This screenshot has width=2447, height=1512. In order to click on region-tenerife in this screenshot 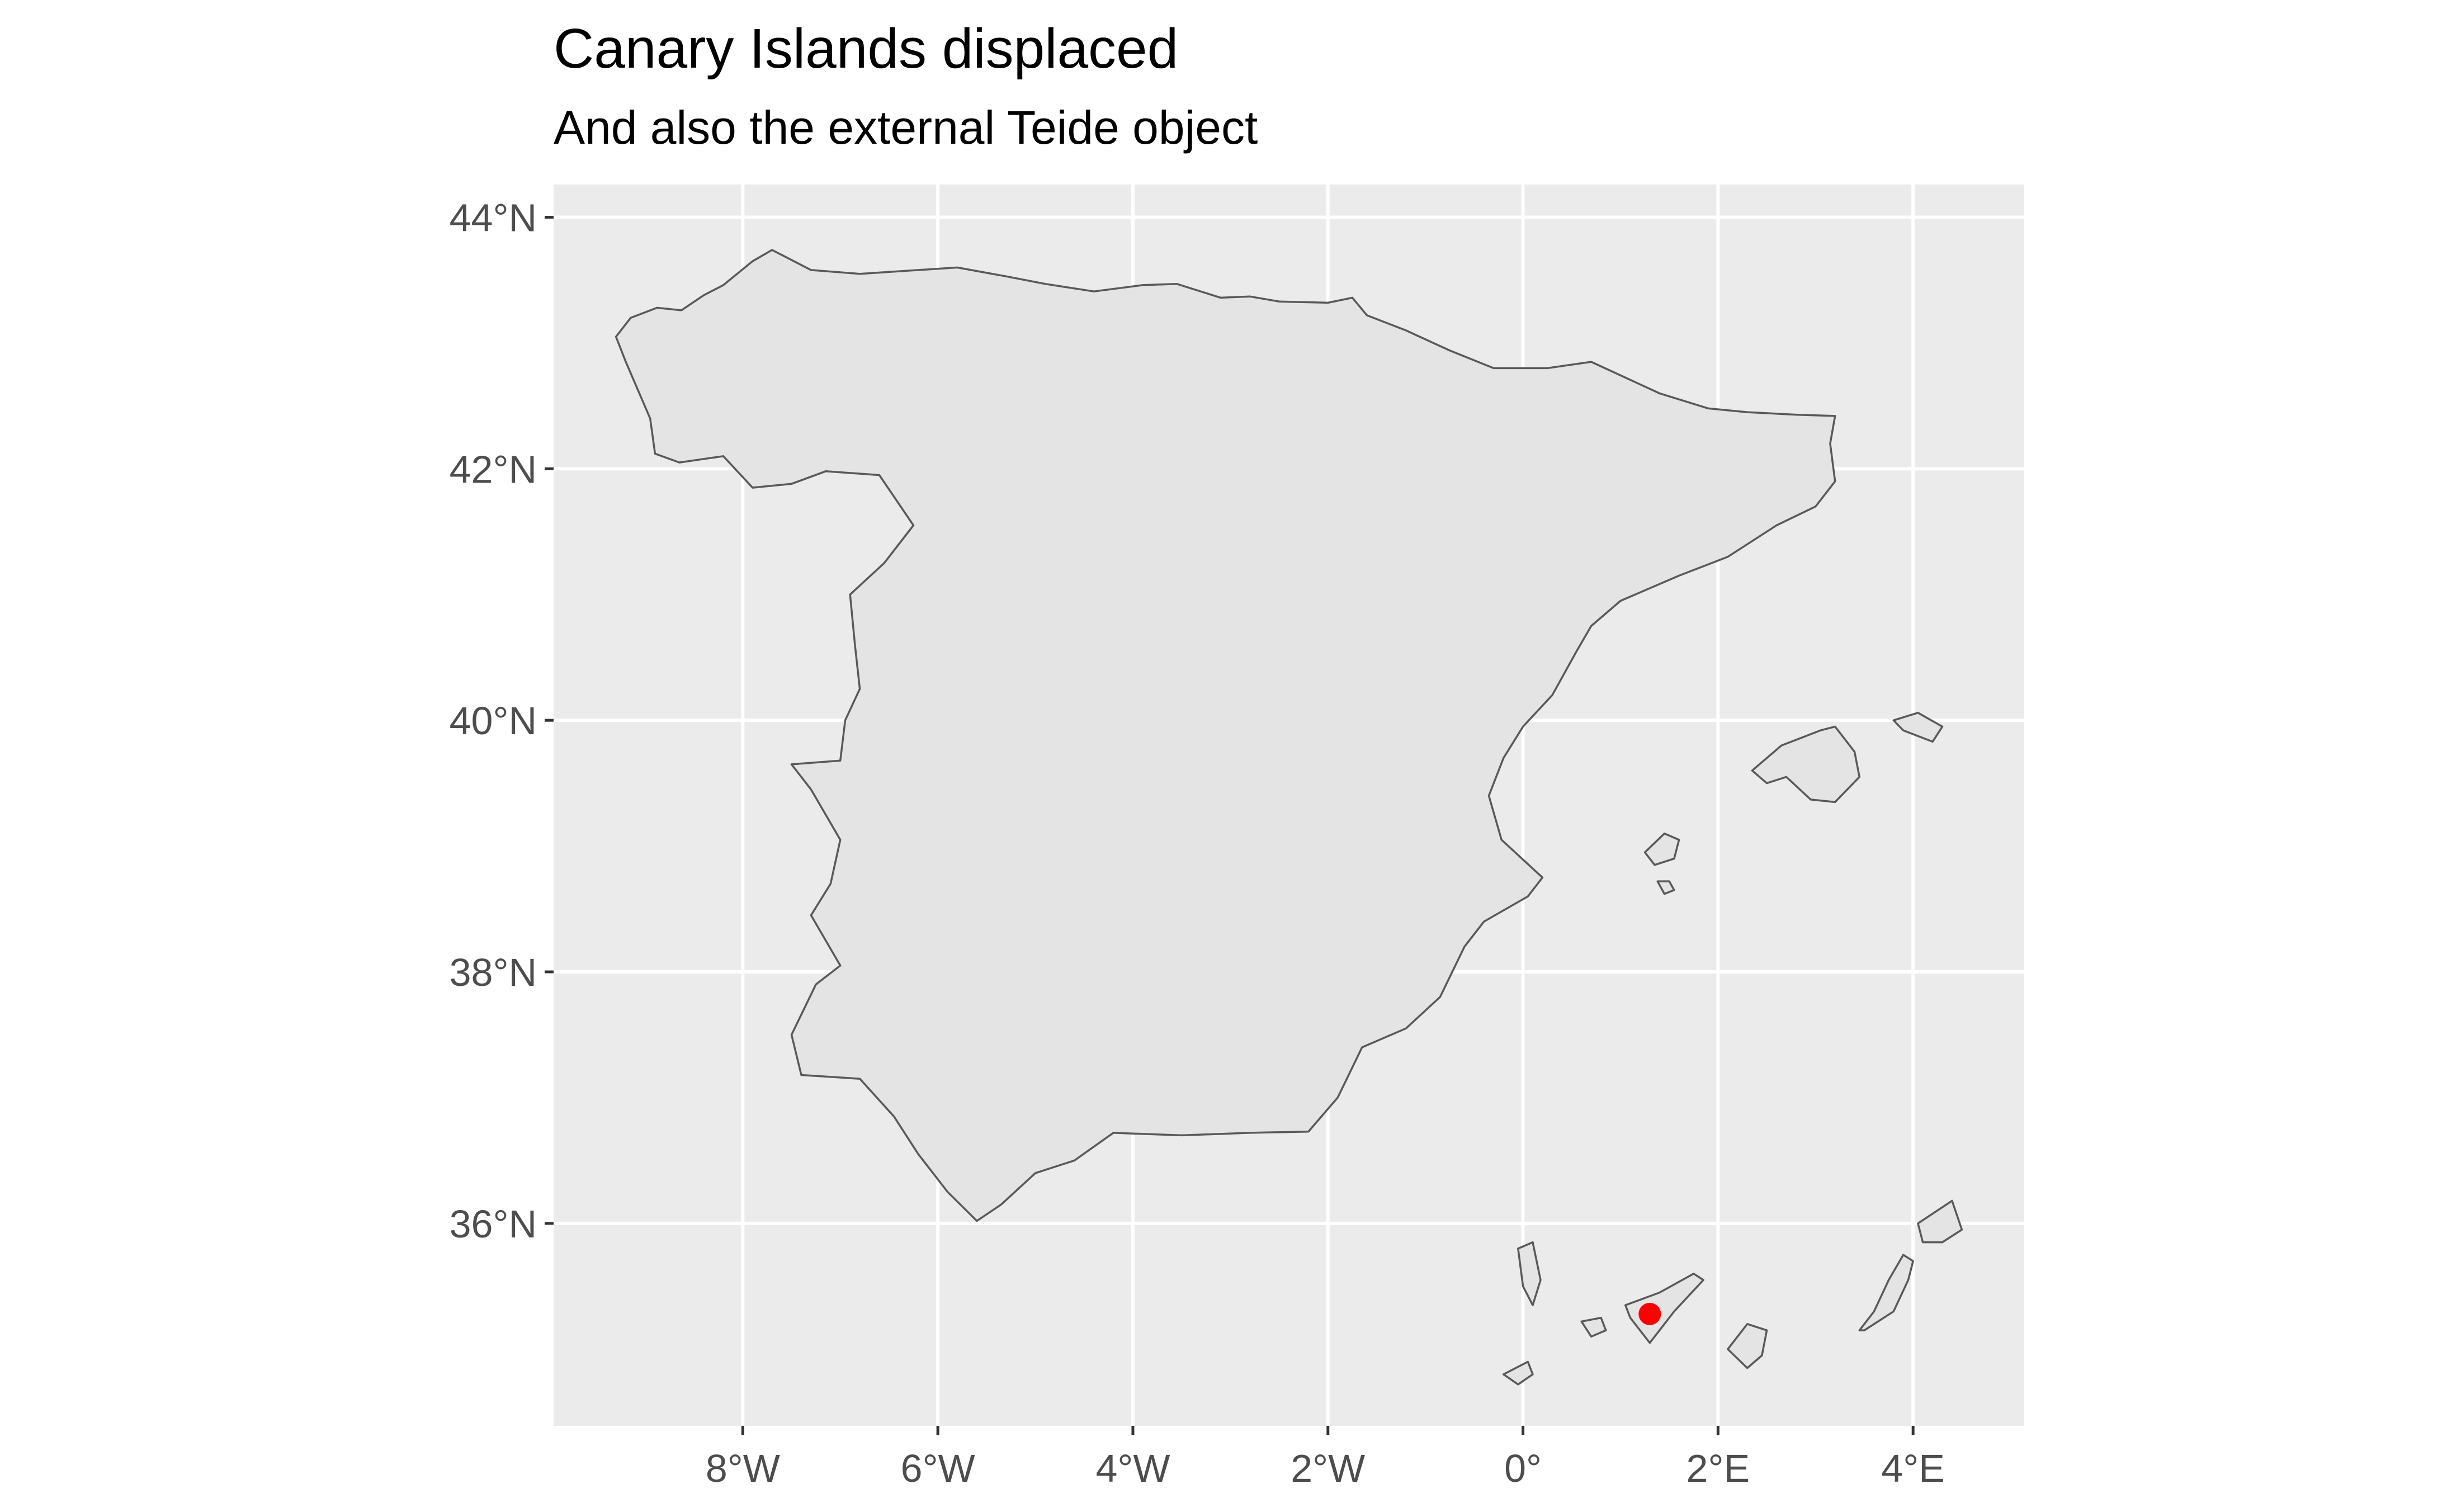, I will do `click(1664, 1308)`.